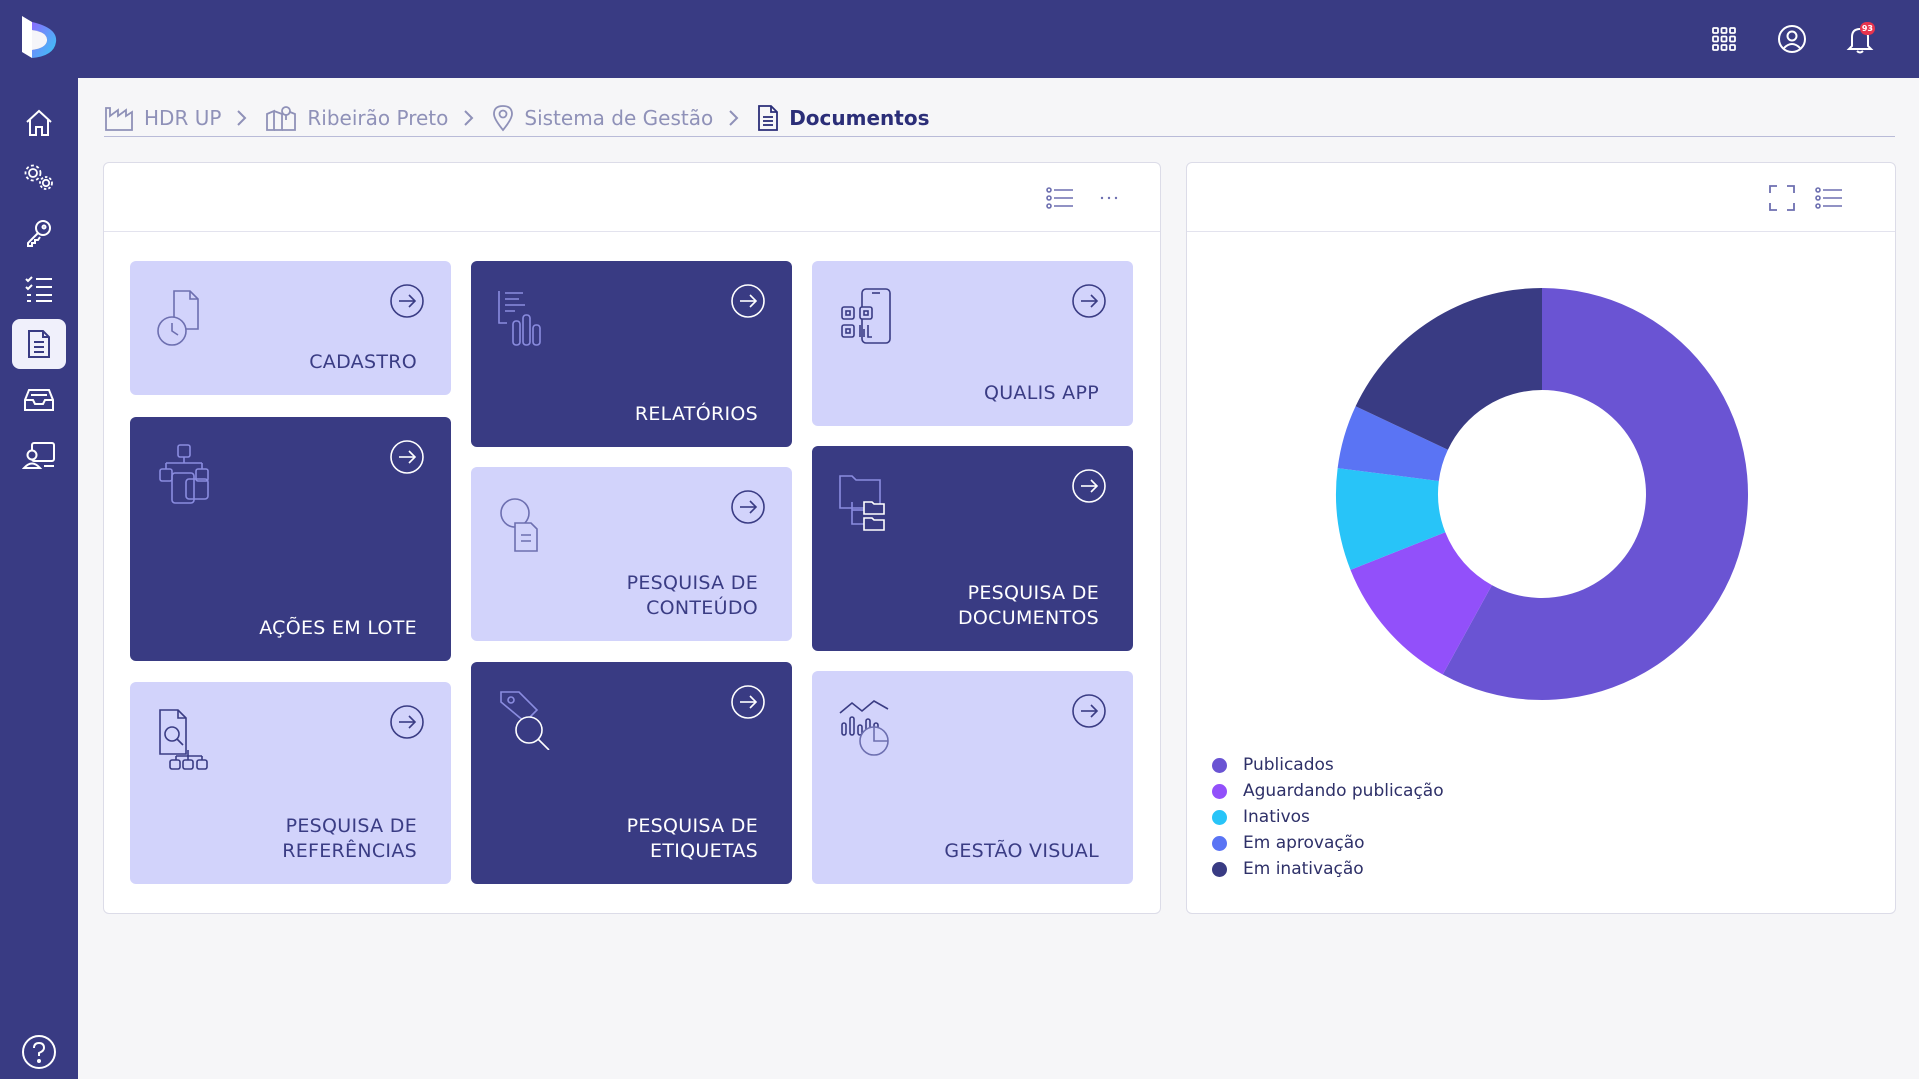 The image size is (1919, 1079). What do you see at coordinates (363, 362) in the screenshot?
I see `tile-label: CADASTRO` at bounding box center [363, 362].